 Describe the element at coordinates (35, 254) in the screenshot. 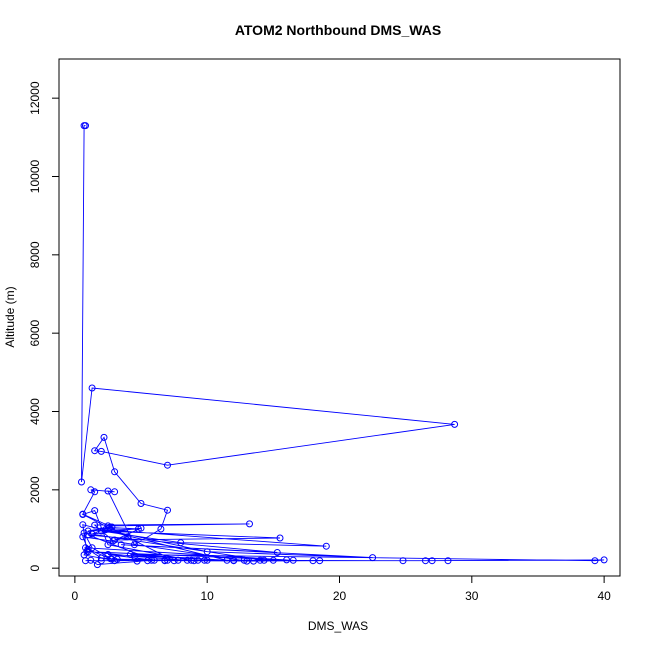

I see `y-tick-label: 8000` at that location.